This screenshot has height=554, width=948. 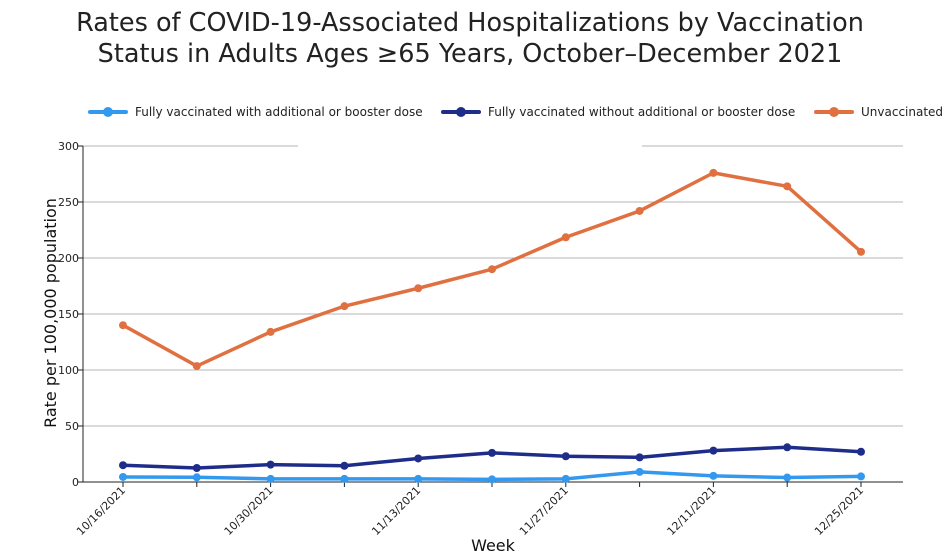 What do you see at coordinates (902, 112) in the screenshot?
I see `legend-label-unvaccinated: Unvaccinated` at bounding box center [902, 112].